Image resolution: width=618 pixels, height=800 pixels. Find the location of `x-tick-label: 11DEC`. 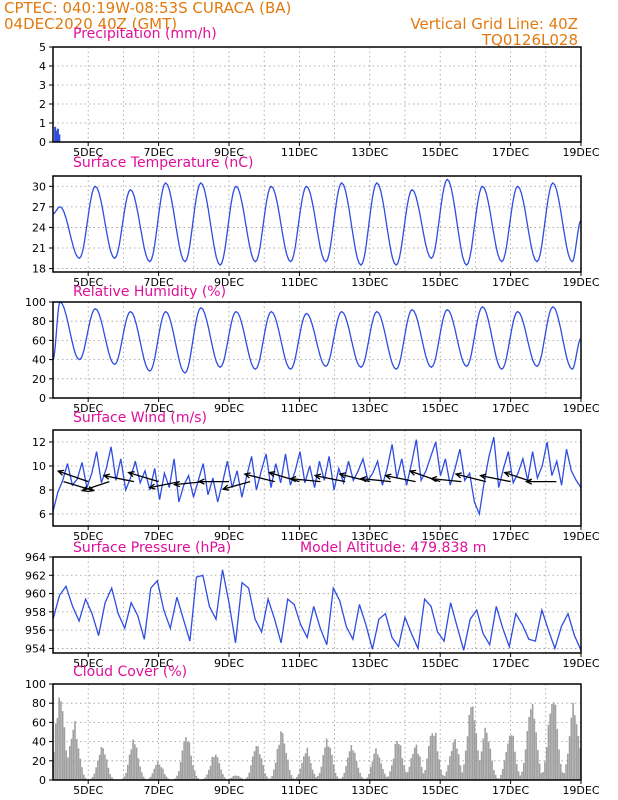

x-tick-label: 11DEC is located at coordinates (299, 152).